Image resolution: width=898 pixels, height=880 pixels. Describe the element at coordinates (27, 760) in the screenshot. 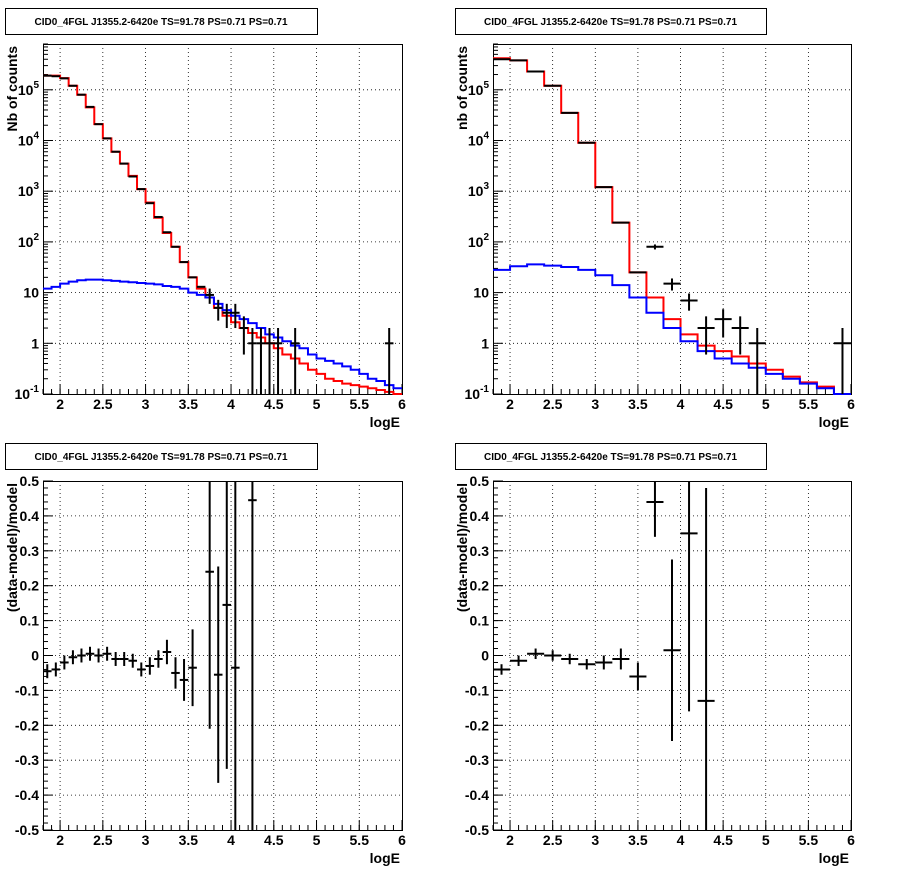

I see `y-tick-label: -0.3` at that location.